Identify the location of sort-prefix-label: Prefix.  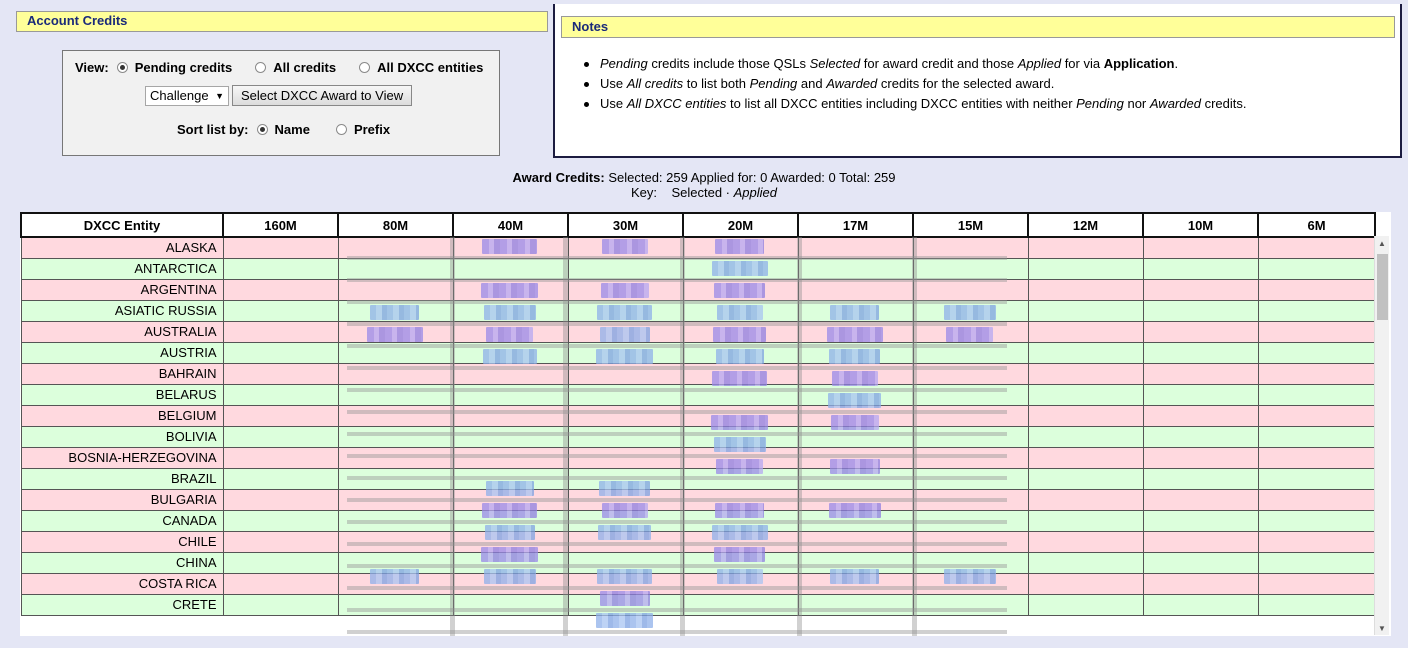
(372, 129).